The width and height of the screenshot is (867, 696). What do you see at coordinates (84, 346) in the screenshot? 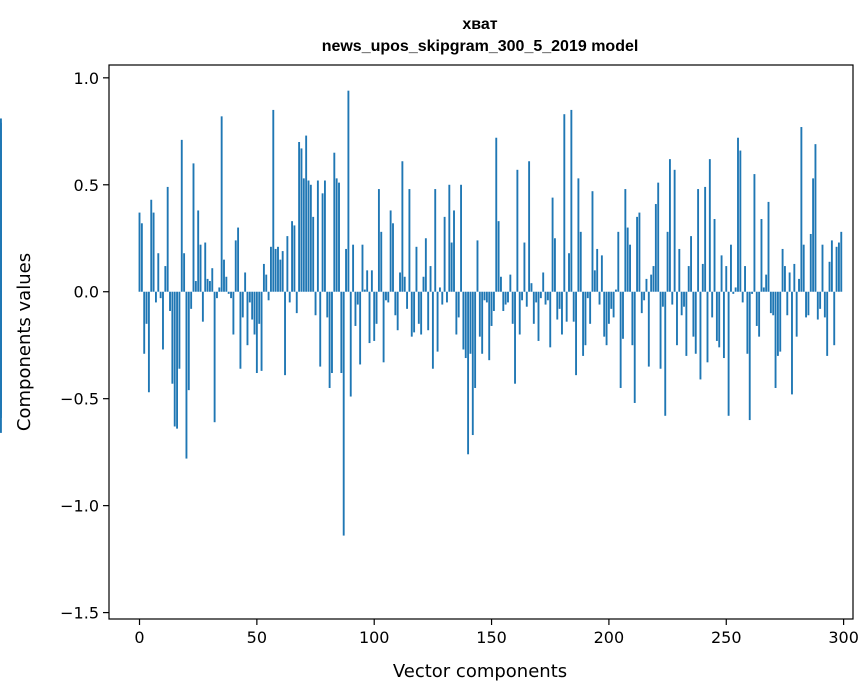
I see `y-axis: −1.5 −1.0 −0.5 0.0 0.5 1.0` at bounding box center [84, 346].